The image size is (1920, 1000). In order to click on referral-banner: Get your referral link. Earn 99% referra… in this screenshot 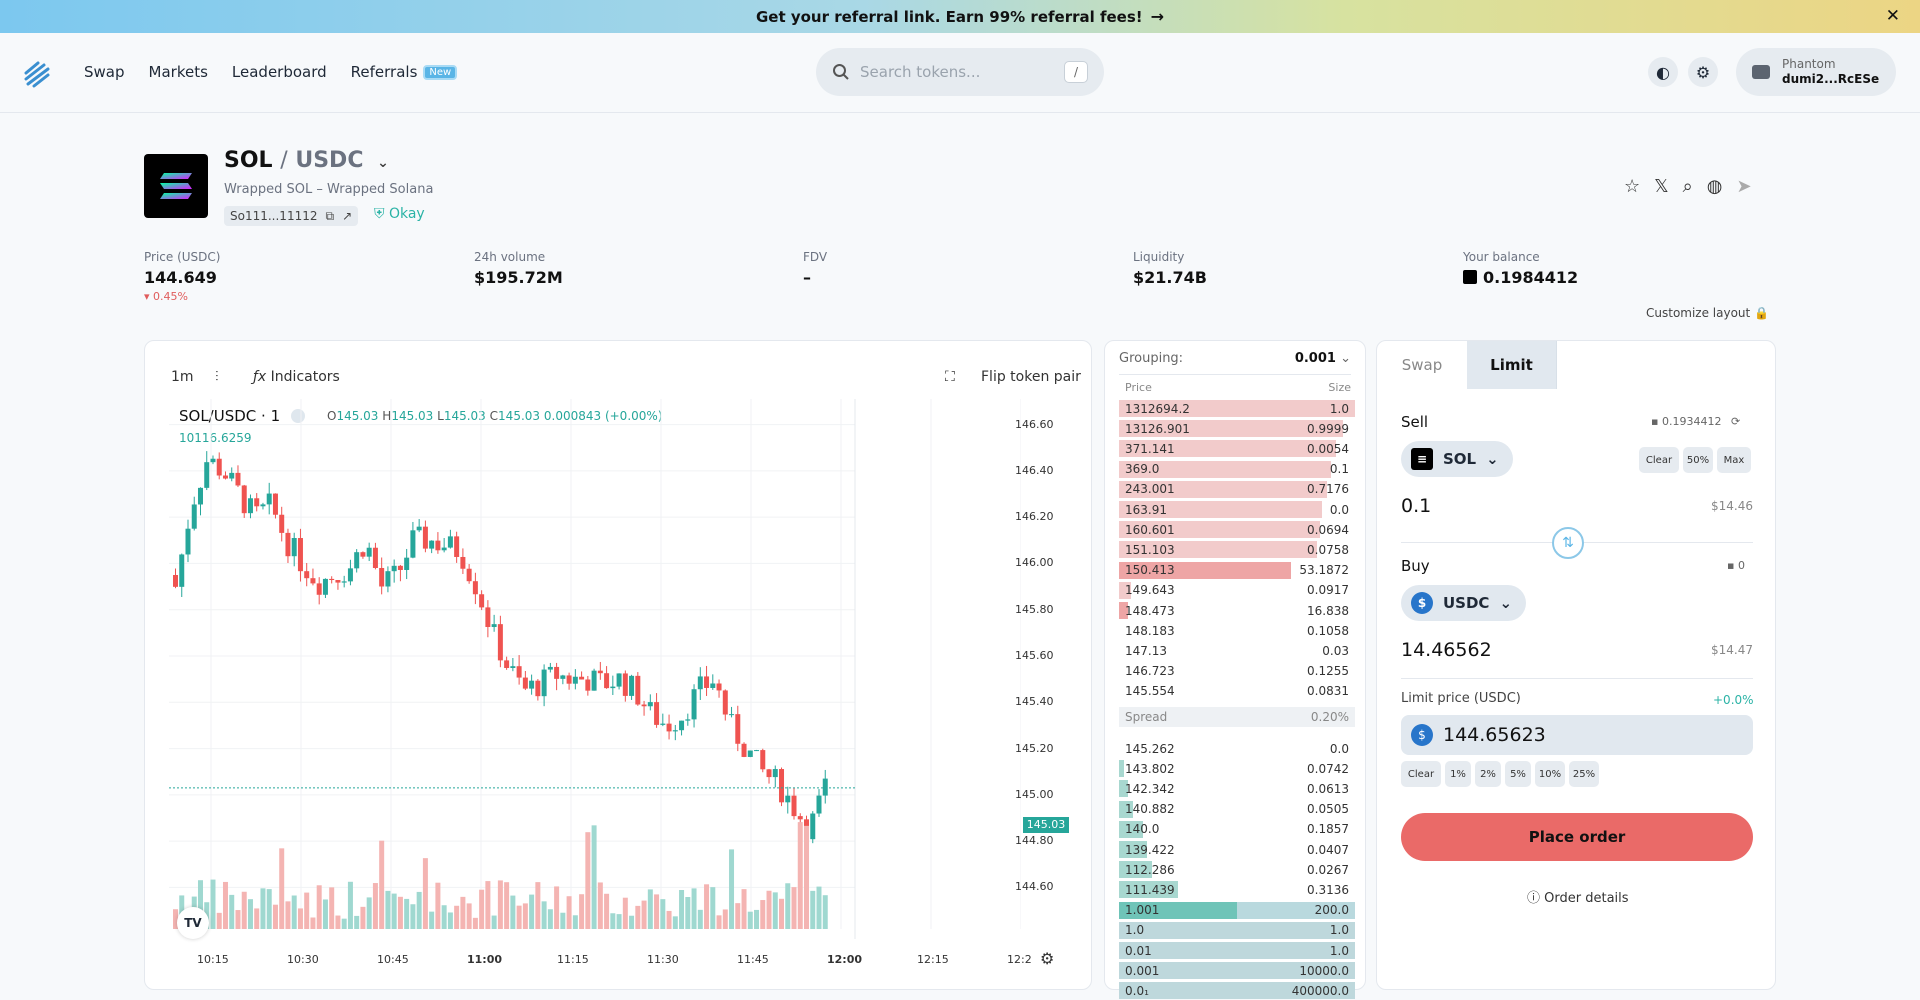, I will do `click(960, 16)`.